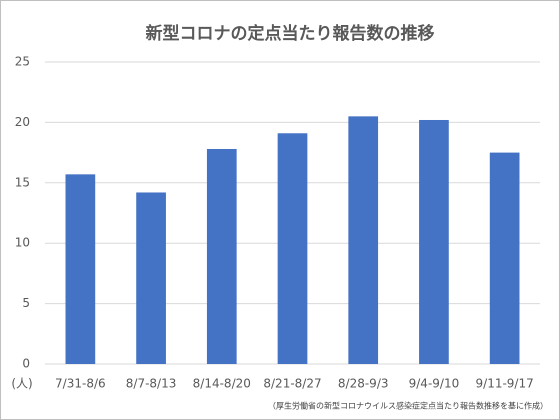  I want to click on y-tick-label: 0, so click(26, 364).